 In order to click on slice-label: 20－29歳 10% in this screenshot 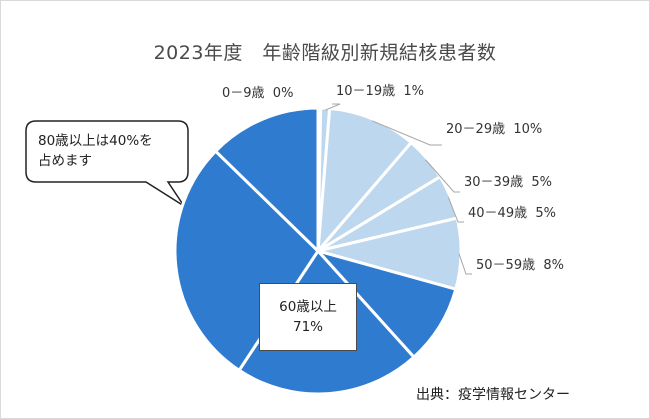, I will do `click(494, 129)`.